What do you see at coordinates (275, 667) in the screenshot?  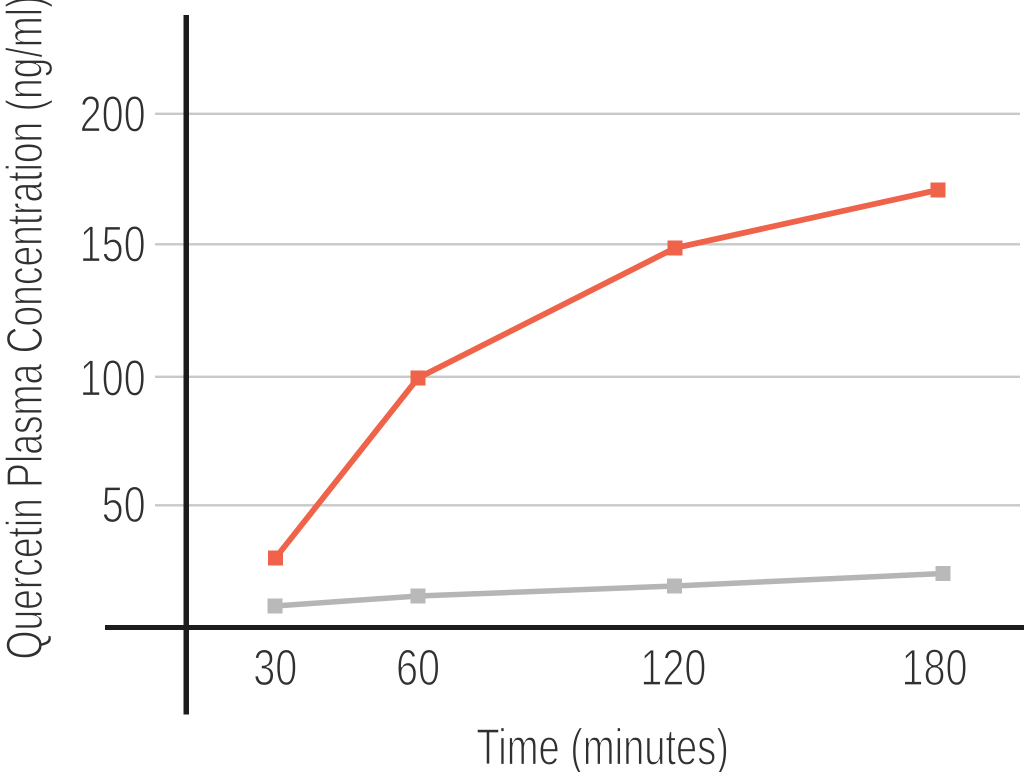 I see `svg-text: 30` at bounding box center [275, 667].